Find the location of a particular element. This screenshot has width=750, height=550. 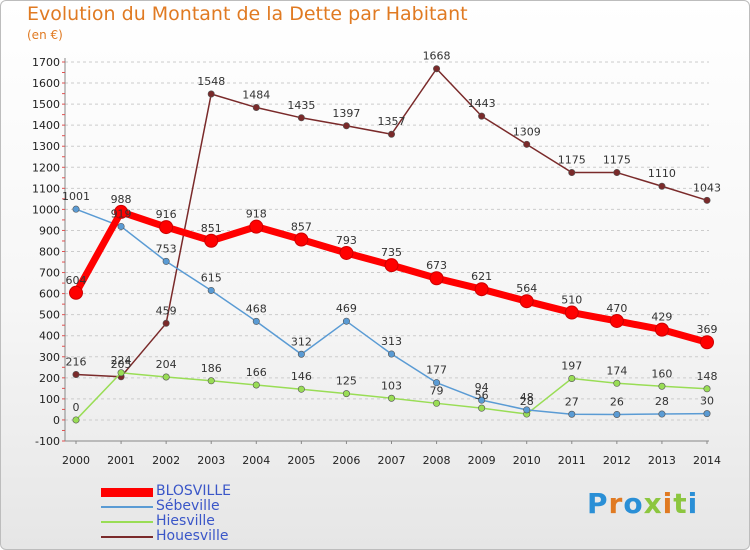

x-tick-label: 2010 is located at coordinates (527, 460).